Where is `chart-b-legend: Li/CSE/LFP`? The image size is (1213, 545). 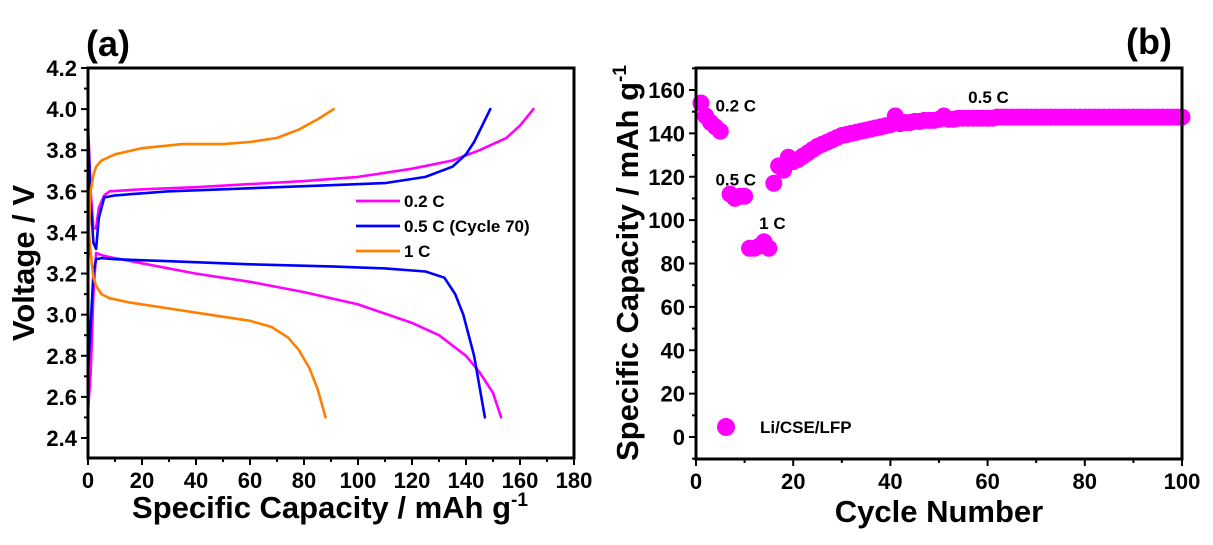
chart-b-legend: Li/CSE/LFP is located at coordinates (784, 427).